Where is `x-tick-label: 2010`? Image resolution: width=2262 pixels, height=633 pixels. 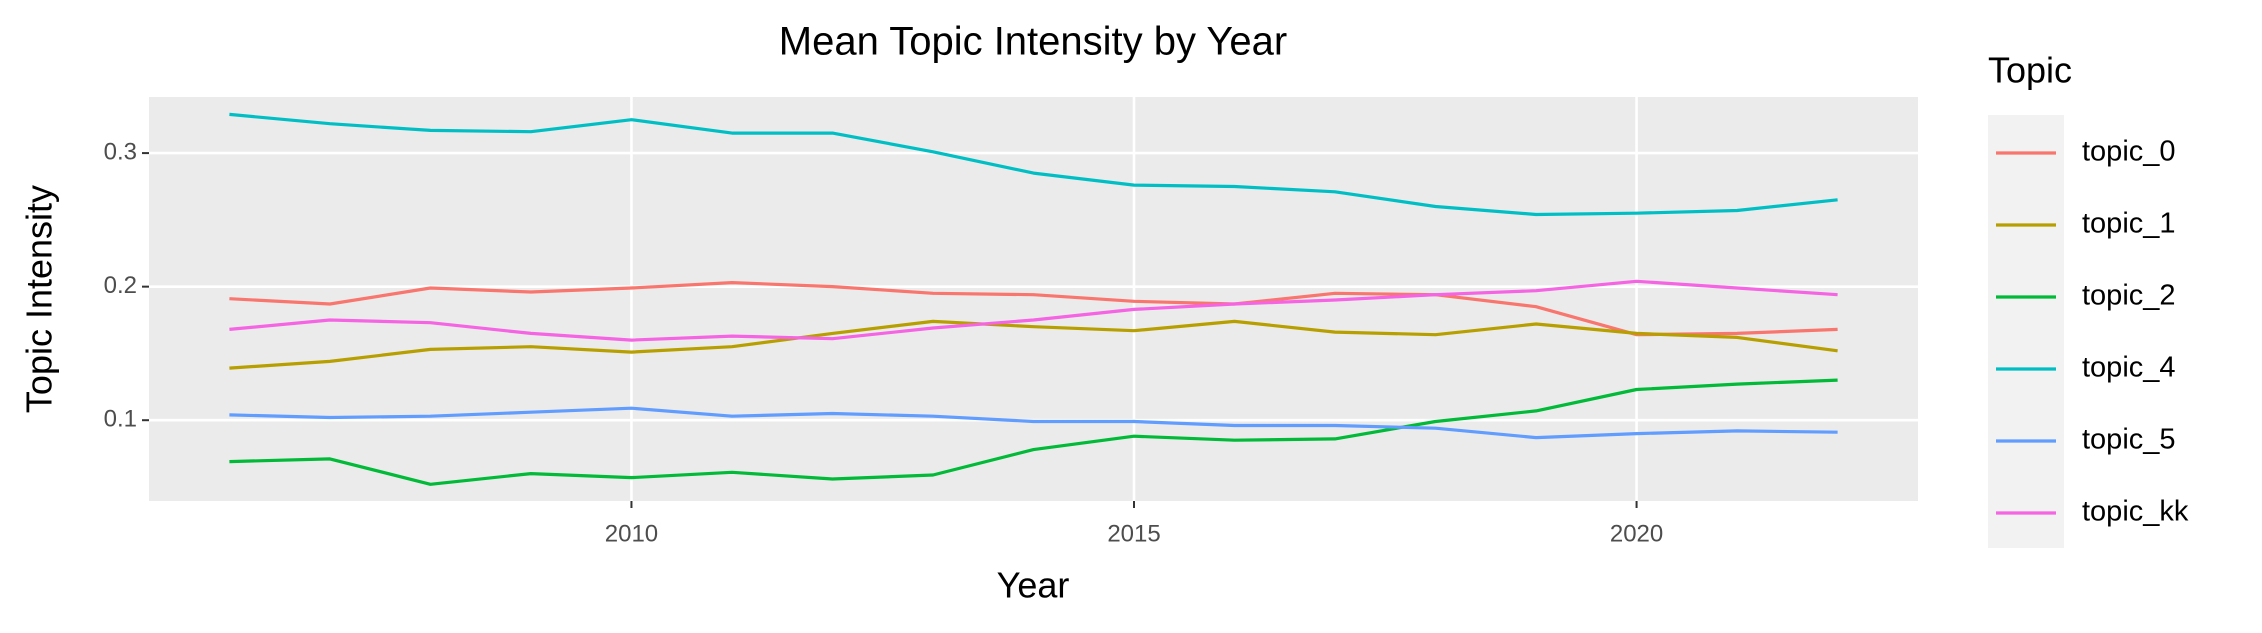
x-tick-label: 2010 is located at coordinates (631, 533).